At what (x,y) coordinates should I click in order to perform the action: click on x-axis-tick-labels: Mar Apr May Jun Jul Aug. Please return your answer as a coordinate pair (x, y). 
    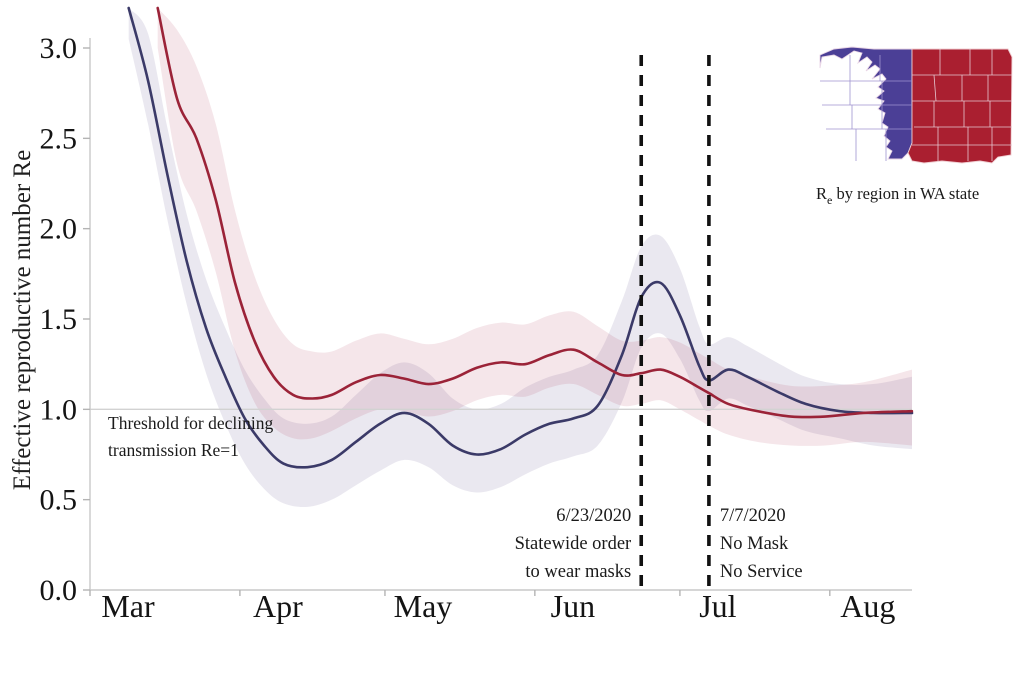
    Looking at the image, I should click on (498, 606).